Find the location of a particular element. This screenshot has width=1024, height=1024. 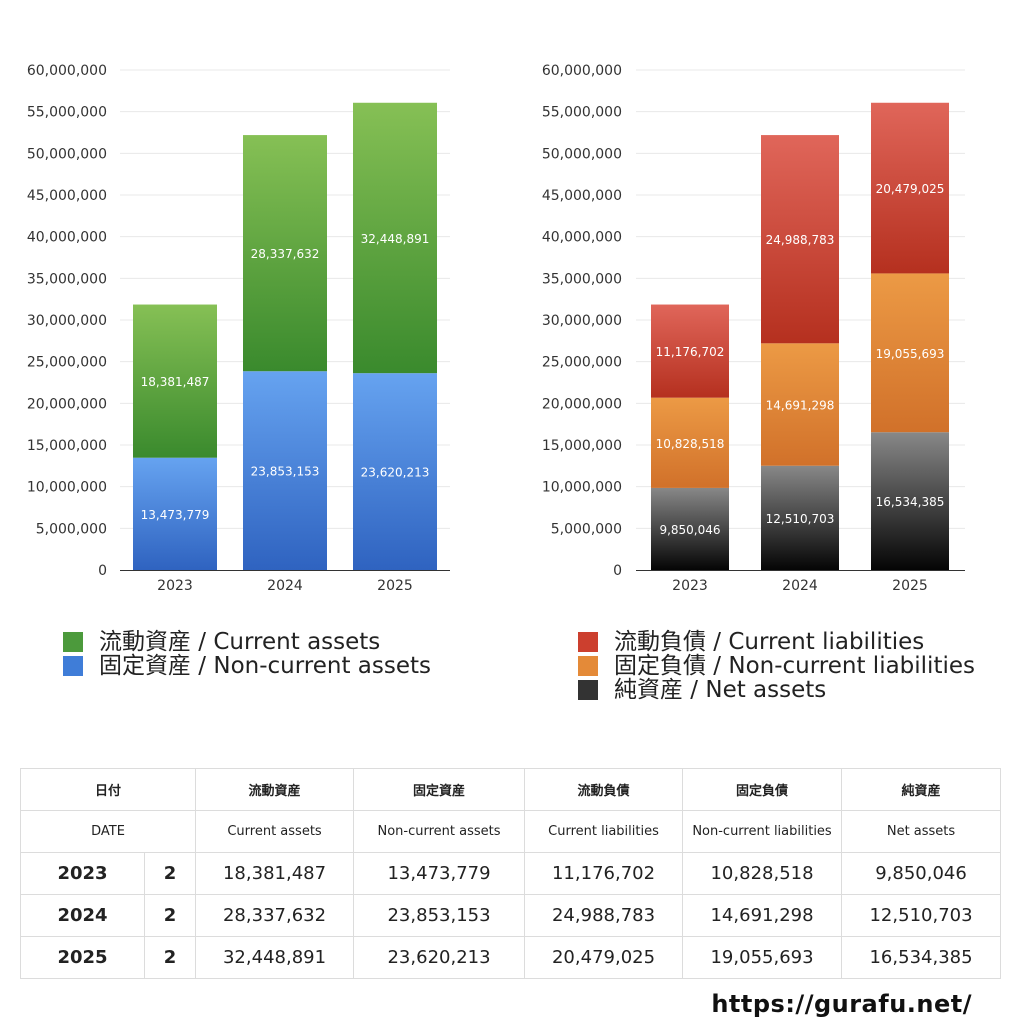

data-label: 20,479,025 is located at coordinates (910, 189).